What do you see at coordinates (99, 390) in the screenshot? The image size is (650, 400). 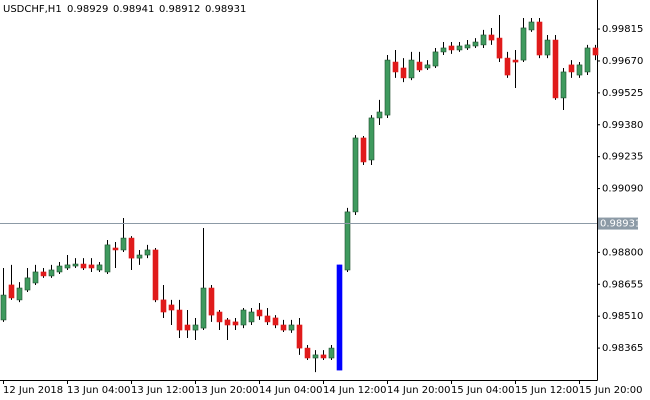 I see `x-tick-label: 13 Jun 04:00` at bounding box center [99, 390].